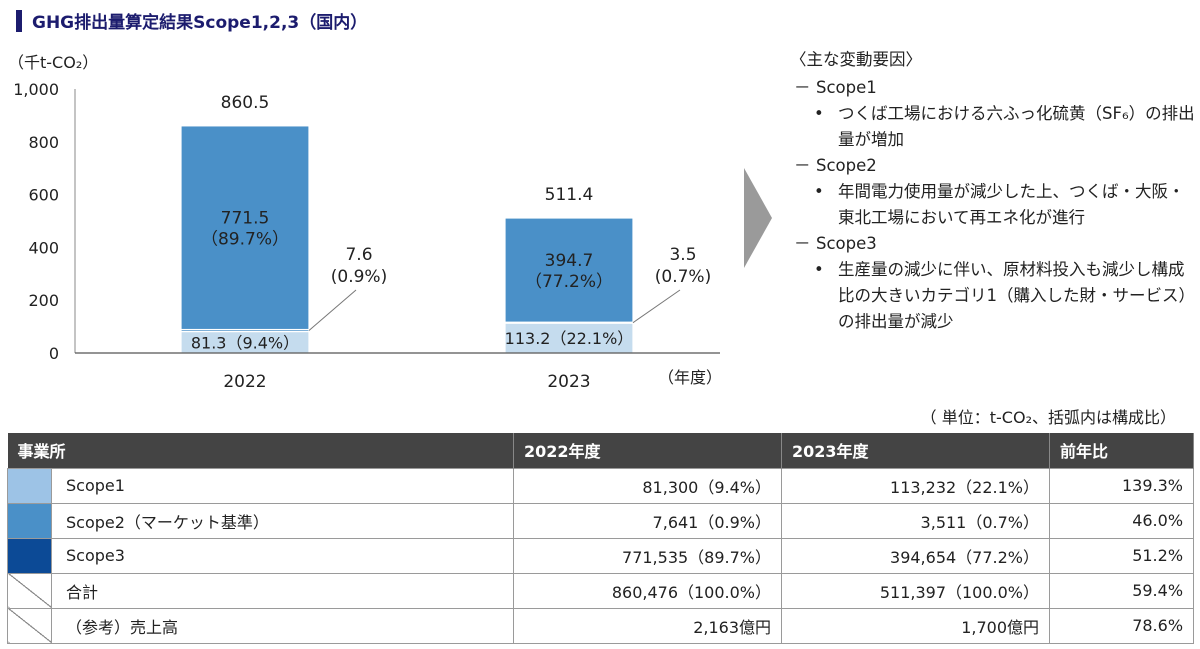 This screenshot has width=1200, height=649. Describe the element at coordinates (43, 195) in the screenshot. I see `y-tick-label: 600` at that location.